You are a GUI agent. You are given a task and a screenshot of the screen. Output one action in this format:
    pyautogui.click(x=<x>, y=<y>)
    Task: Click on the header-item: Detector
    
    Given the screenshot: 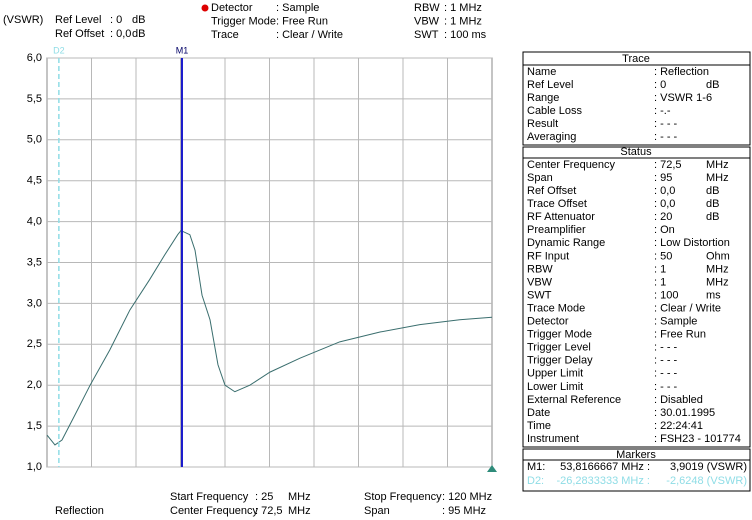 What is the action you would take?
    pyautogui.click(x=232, y=8)
    